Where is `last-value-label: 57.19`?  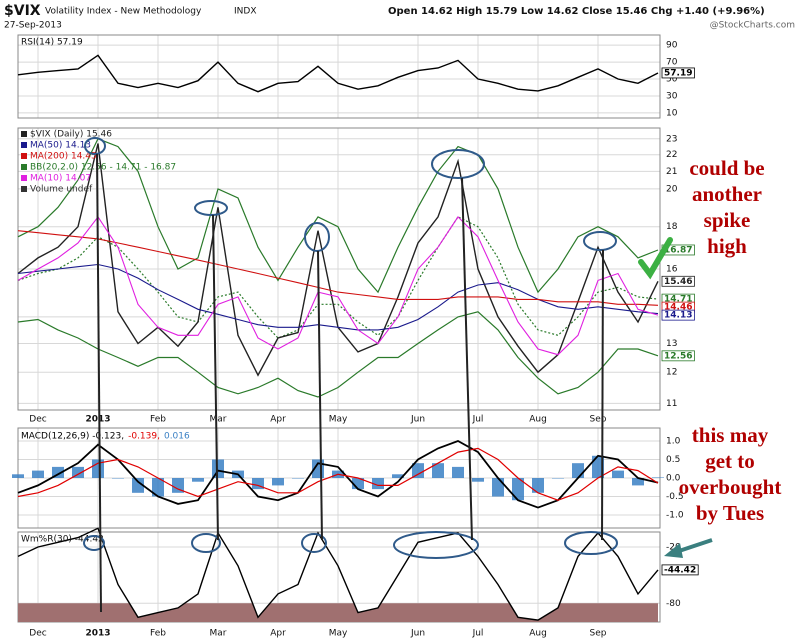
last-value-label: 57.19 is located at coordinates (678, 73).